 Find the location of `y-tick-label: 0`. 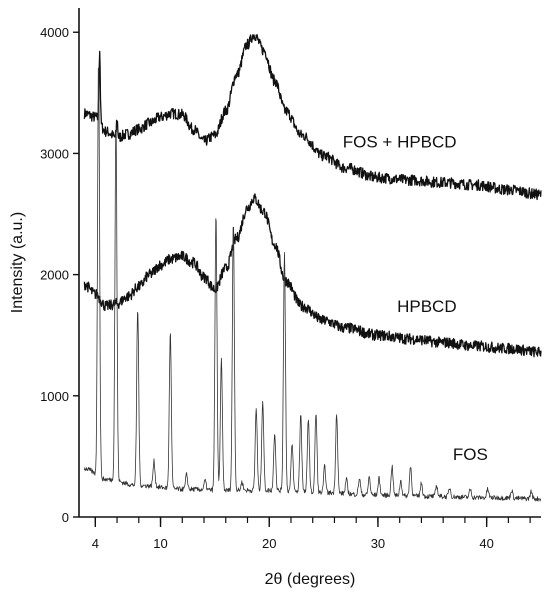

y-tick-label: 0 is located at coordinates (65, 517).